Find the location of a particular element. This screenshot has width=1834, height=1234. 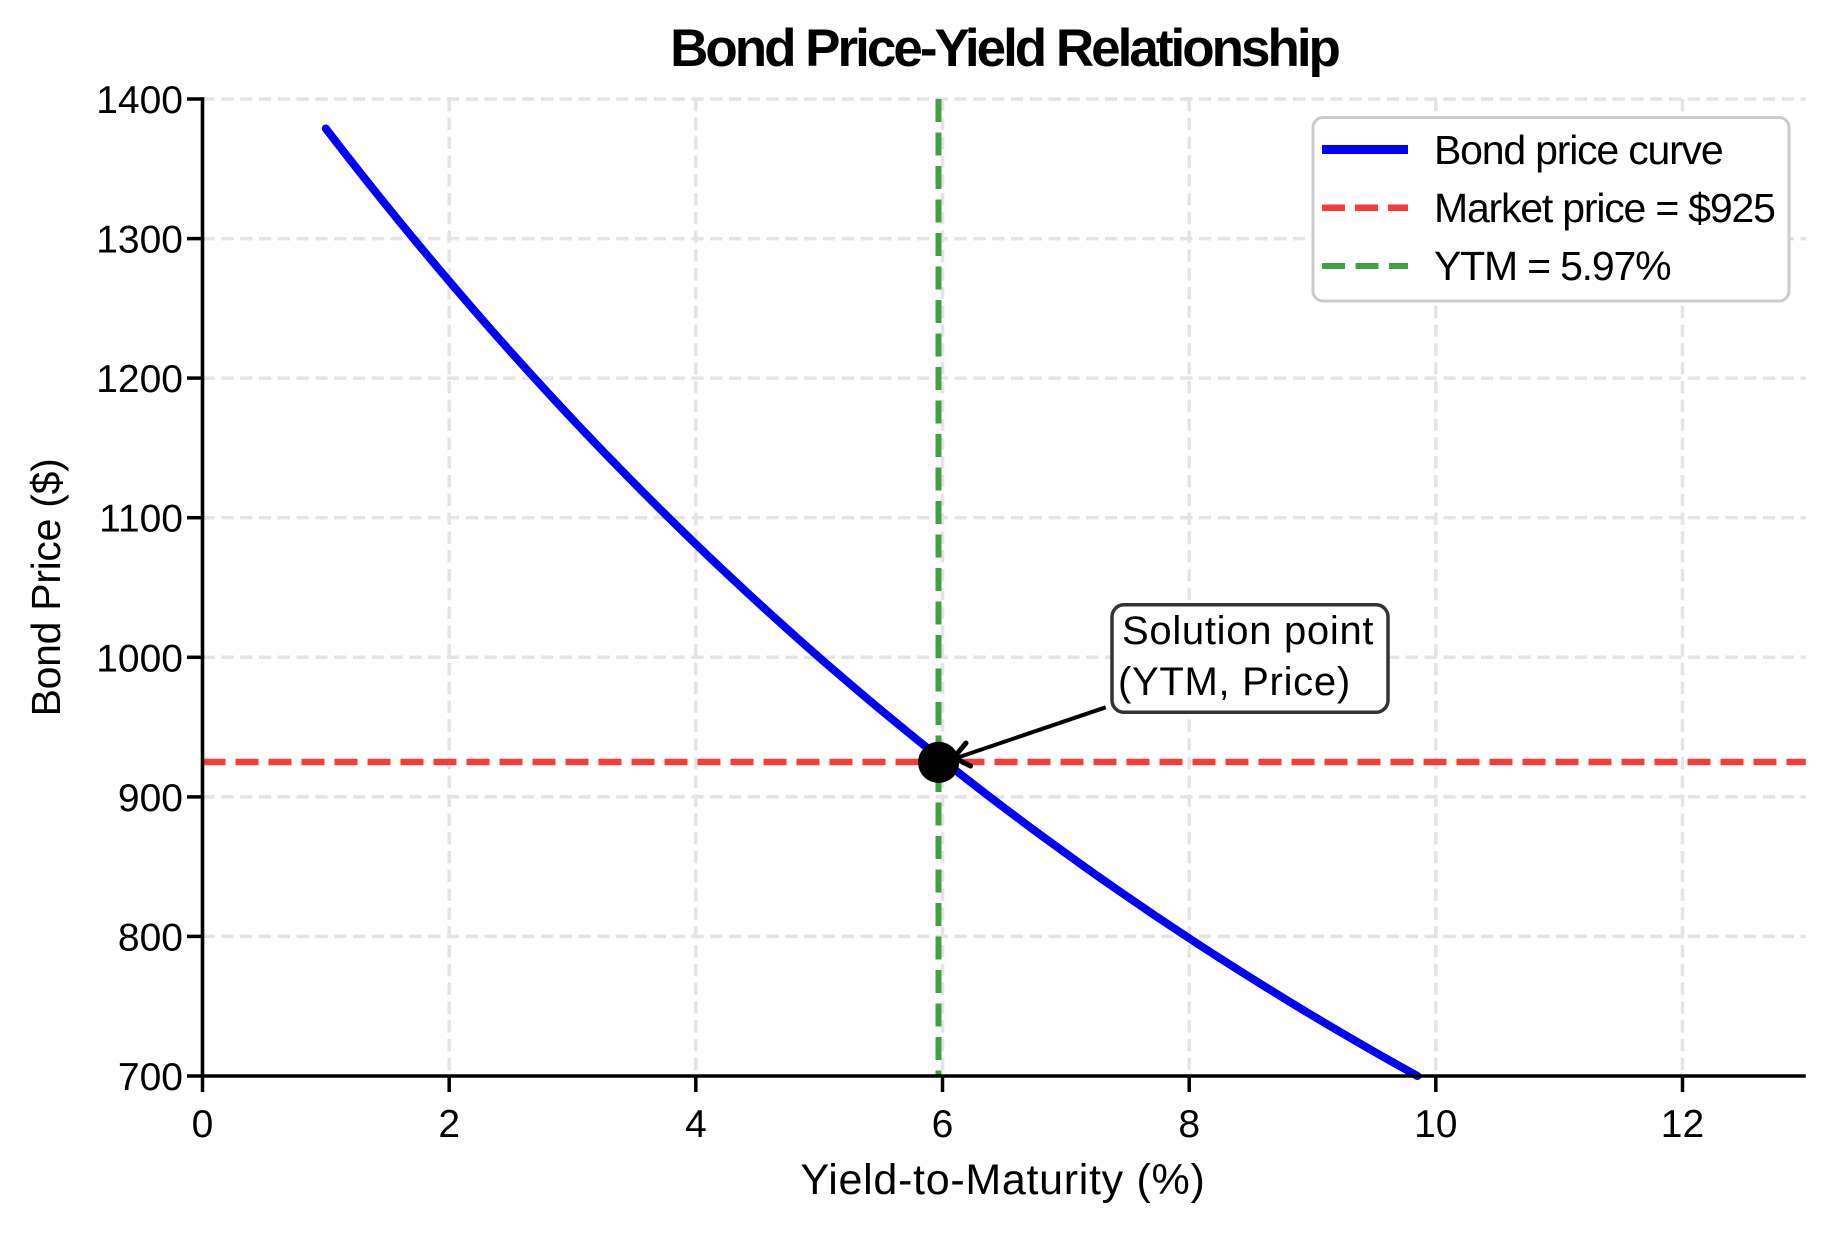

svg-text: (YTM, Price) is located at coordinates (1234, 682).